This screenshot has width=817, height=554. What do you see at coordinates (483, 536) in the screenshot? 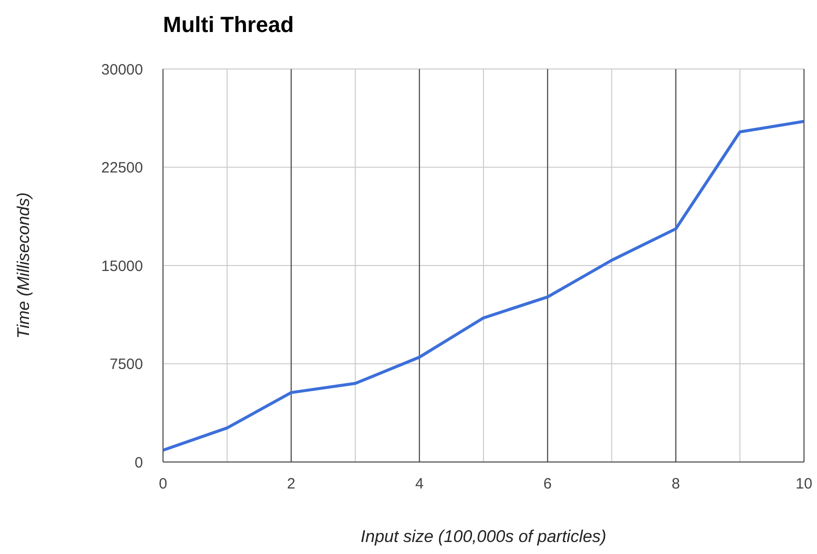
I see `x-axis-title: Input size (100,000s of particles)` at bounding box center [483, 536].